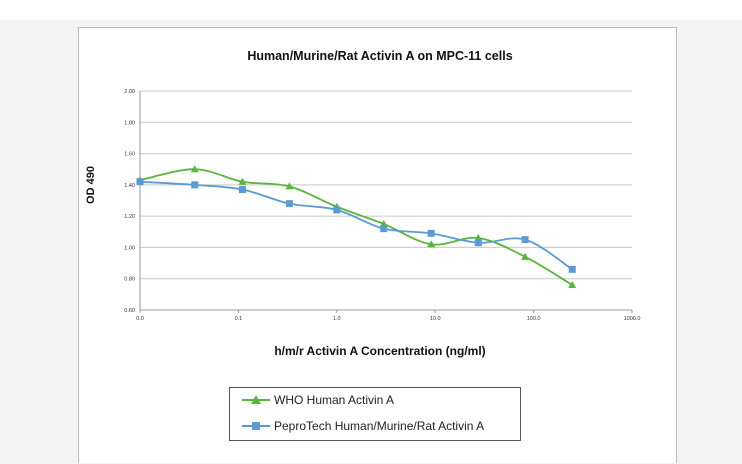 The height and width of the screenshot is (464, 742). I want to click on series-line-peprotech, so click(356, 225).